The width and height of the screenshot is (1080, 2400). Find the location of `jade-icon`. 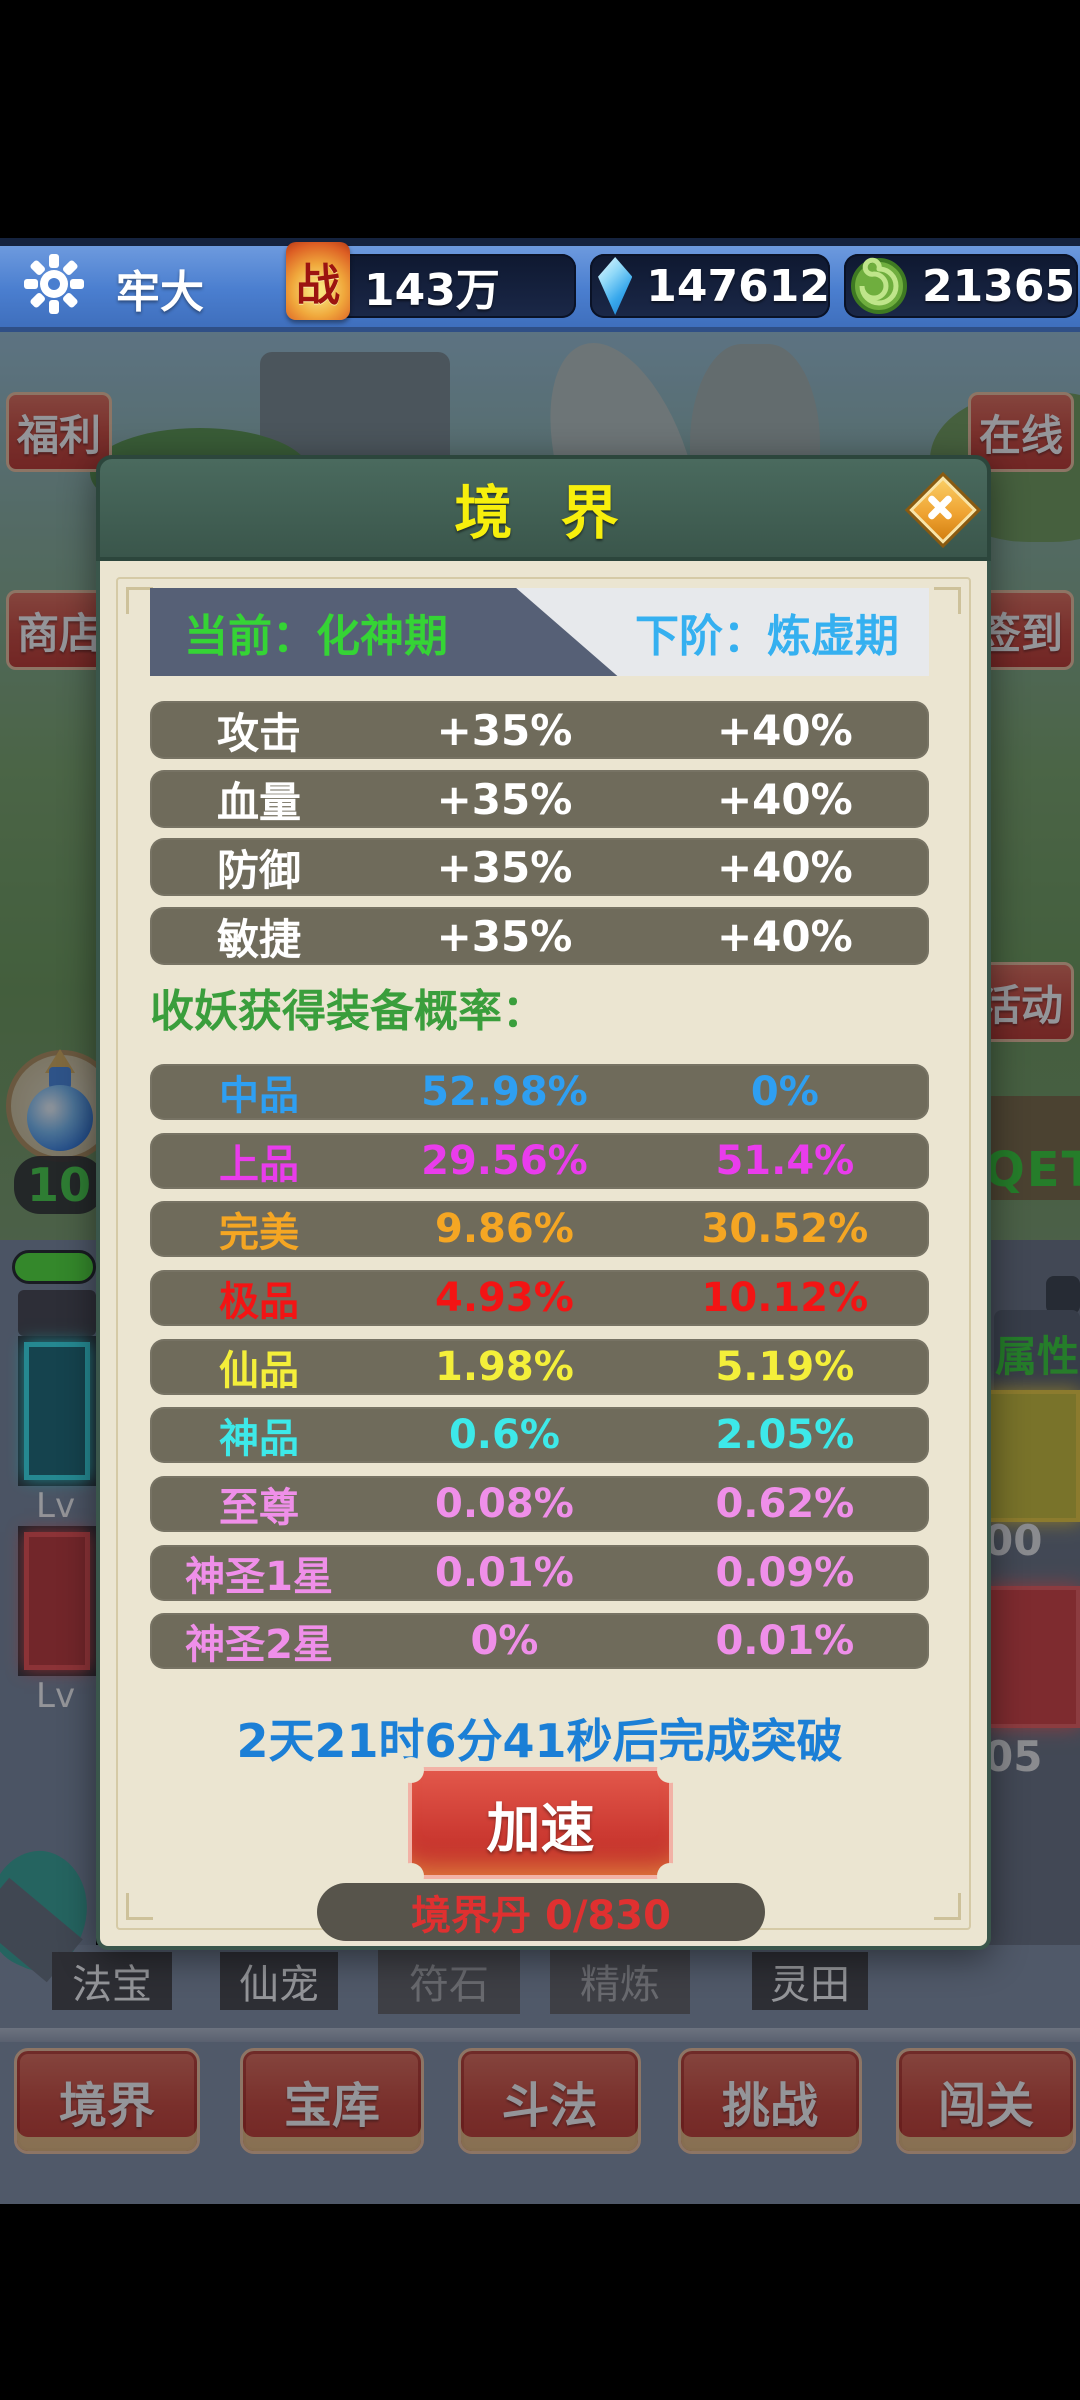

jade-icon is located at coordinates (879, 285).